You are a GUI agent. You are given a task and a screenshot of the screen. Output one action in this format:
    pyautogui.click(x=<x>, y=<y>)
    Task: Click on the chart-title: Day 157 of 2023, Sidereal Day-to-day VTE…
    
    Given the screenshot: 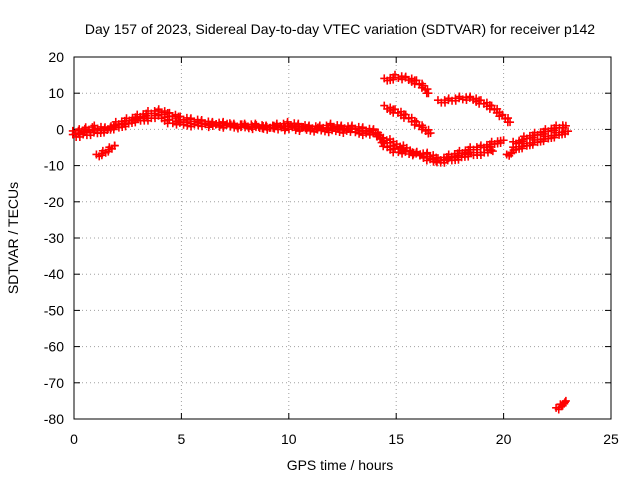 What is the action you would take?
    pyautogui.click(x=340, y=29)
    